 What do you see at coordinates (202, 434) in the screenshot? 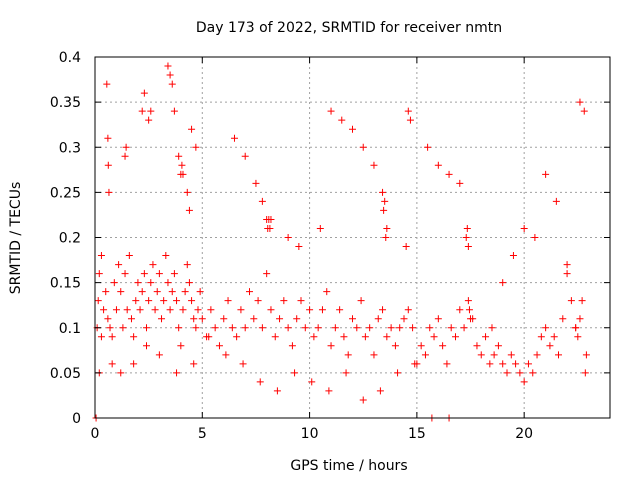
I see `x-tick-label: 5` at bounding box center [202, 434].